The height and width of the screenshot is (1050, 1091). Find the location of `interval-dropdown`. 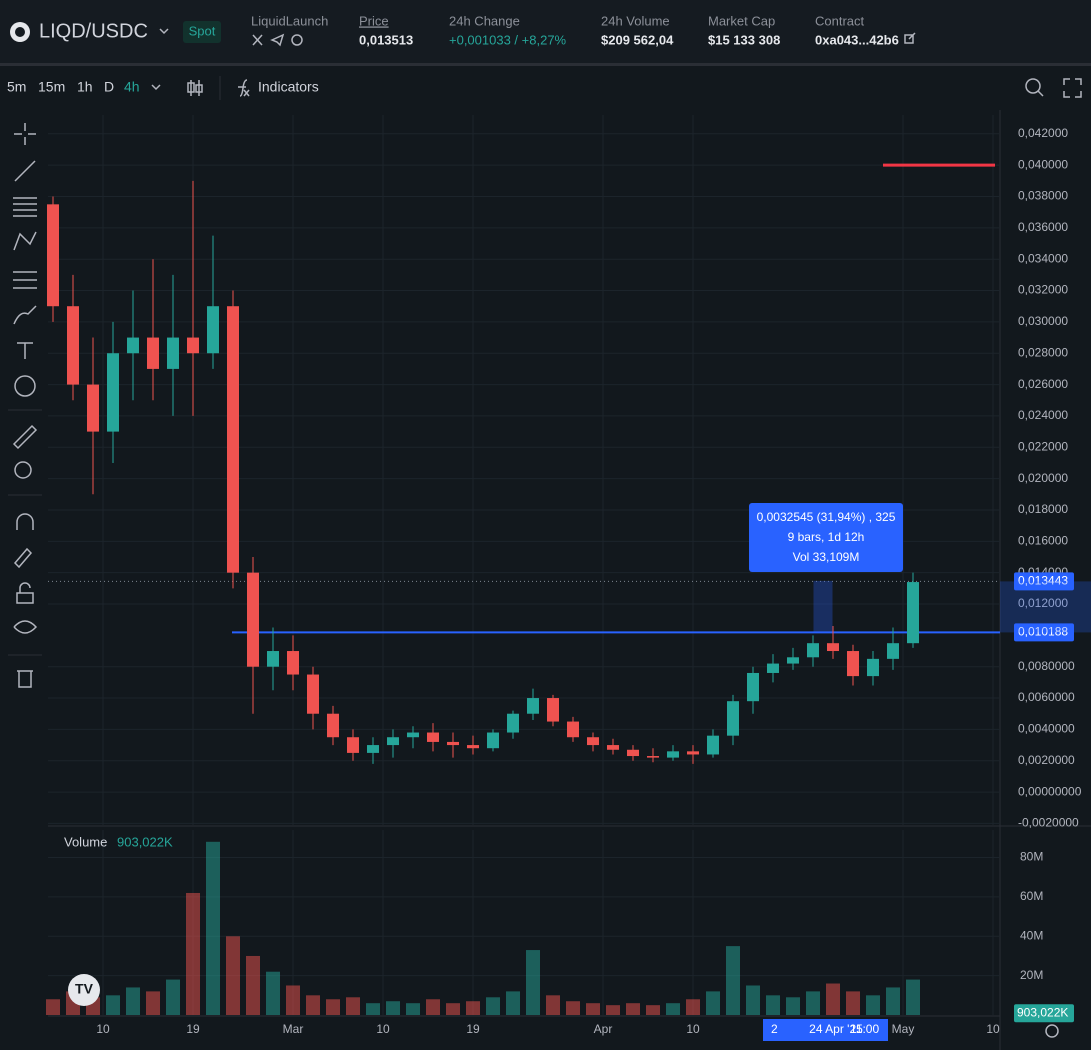

interval-dropdown is located at coordinates (156, 87).